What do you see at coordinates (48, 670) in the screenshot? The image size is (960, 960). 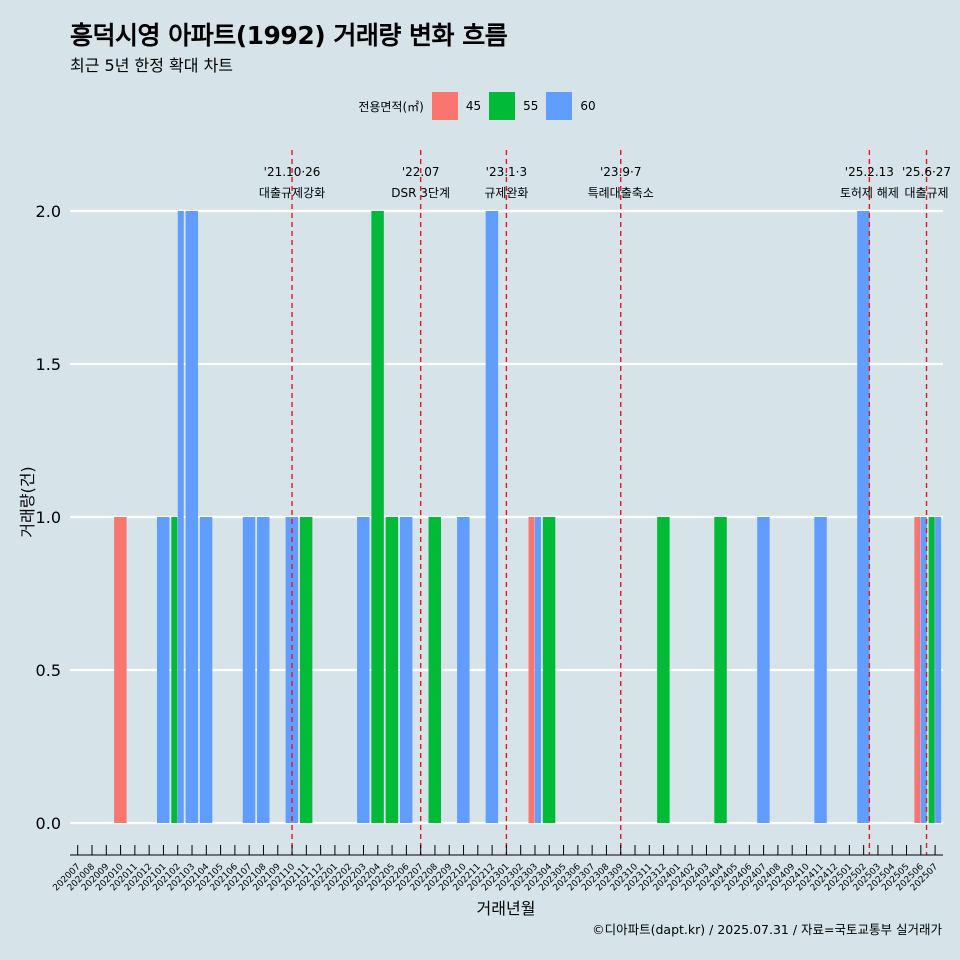 I see `y-tick-label: 0.5` at bounding box center [48, 670].